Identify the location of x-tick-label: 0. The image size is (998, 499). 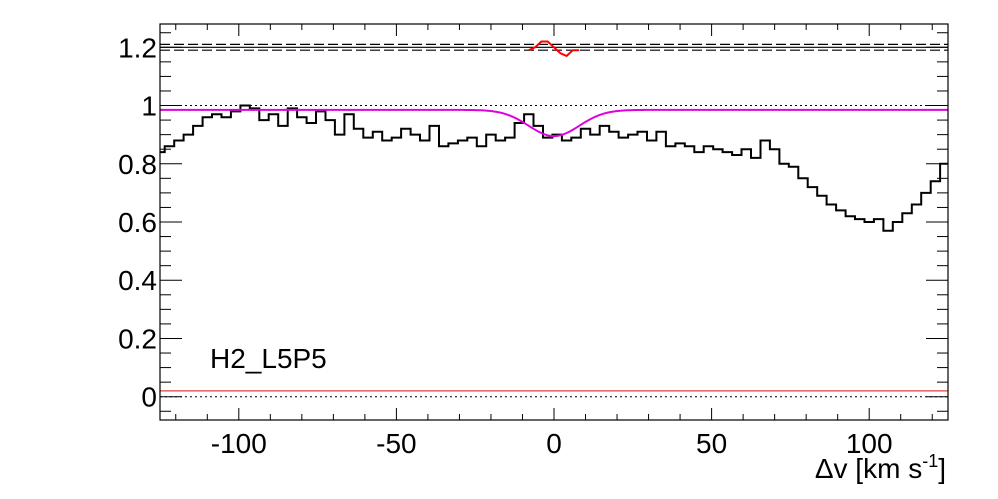
(554, 443).